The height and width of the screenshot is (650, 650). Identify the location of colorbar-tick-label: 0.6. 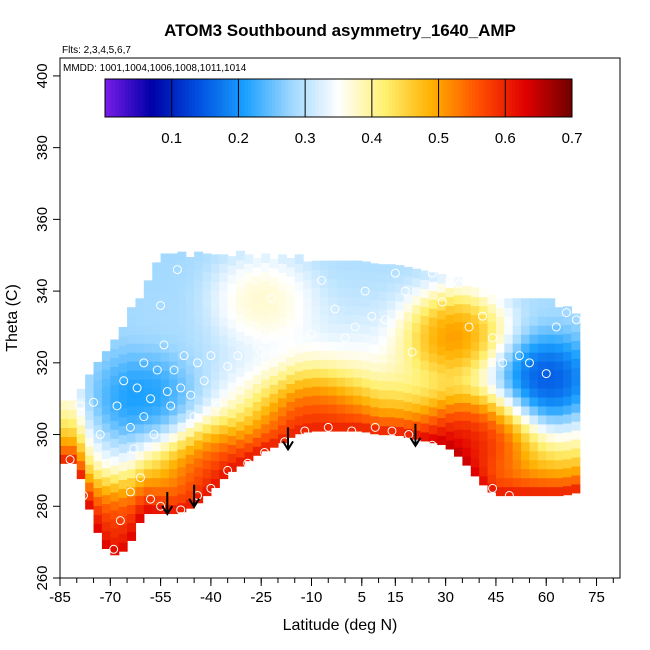
(505, 138).